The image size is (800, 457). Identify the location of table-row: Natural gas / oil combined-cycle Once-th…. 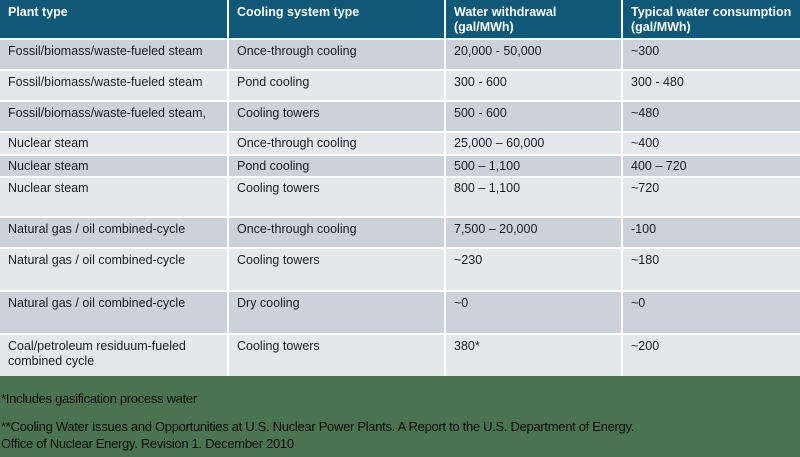
(400, 232).